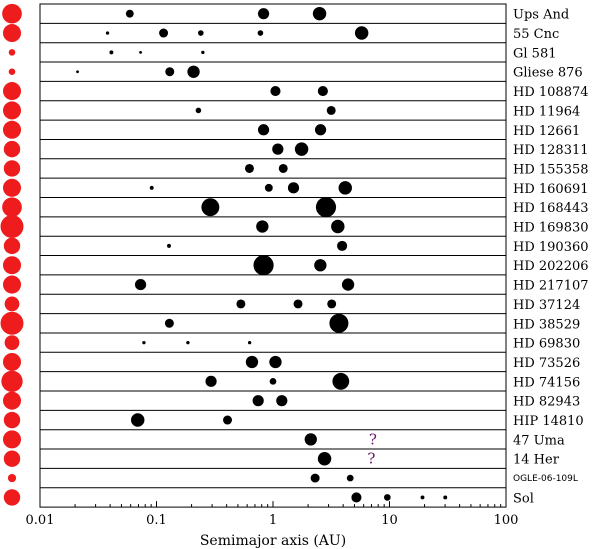 The width and height of the screenshot is (600, 549). Describe the element at coordinates (551, 189) in the screenshot. I see `system-label: HD 160691` at that location.